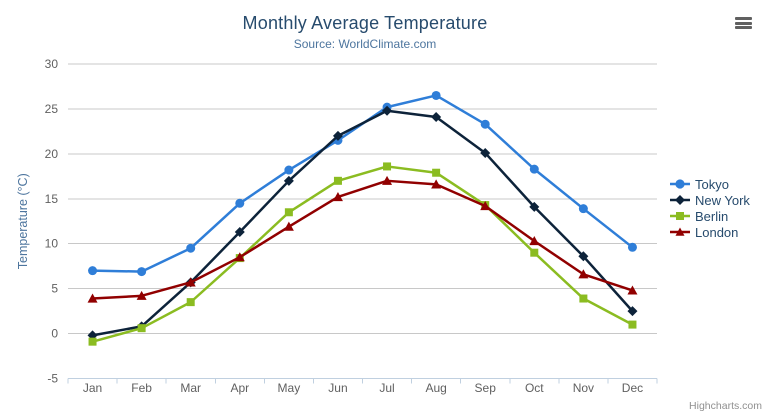  What do you see at coordinates (141, 388) in the screenshot?
I see `x-axis-label: Feb` at bounding box center [141, 388].